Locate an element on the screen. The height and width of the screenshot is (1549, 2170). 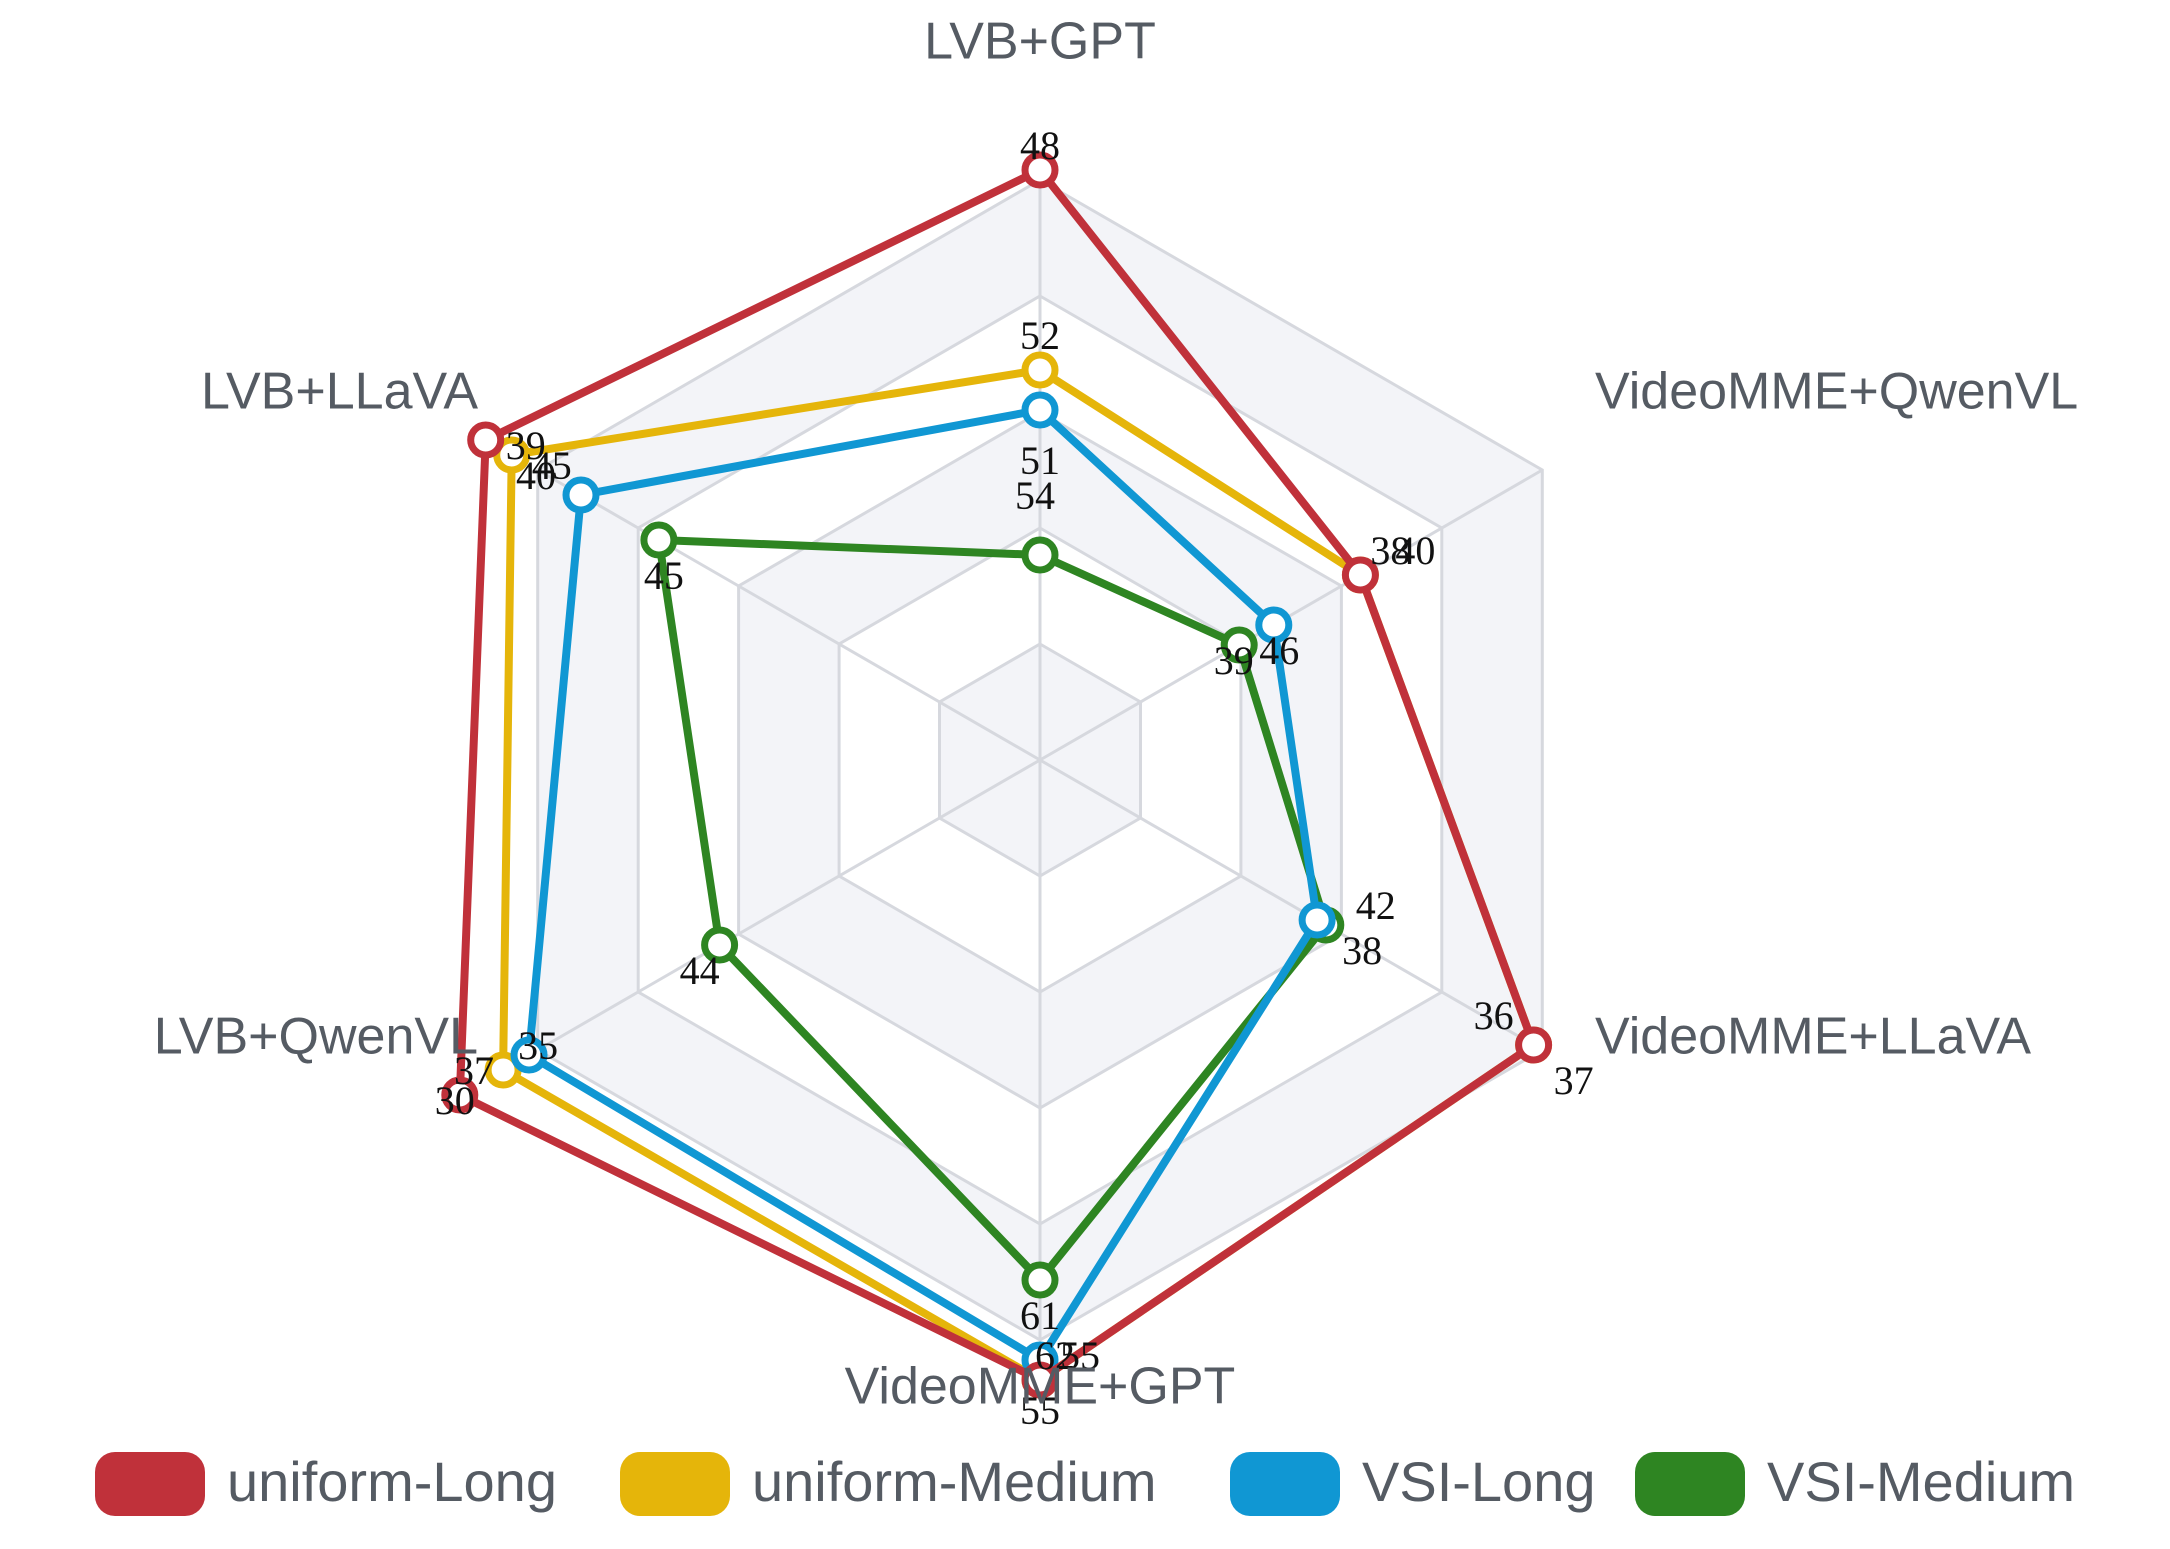
axis-label: VideoMME+GPT is located at coordinates (1040, 1387).